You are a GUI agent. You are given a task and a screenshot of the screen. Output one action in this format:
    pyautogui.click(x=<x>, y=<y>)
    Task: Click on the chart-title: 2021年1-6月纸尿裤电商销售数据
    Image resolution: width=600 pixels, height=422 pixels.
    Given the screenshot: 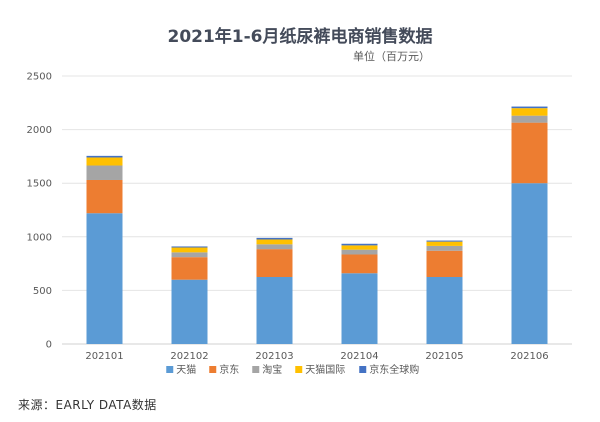 What is the action you would take?
    pyautogui.click(x=299, y=36)
    